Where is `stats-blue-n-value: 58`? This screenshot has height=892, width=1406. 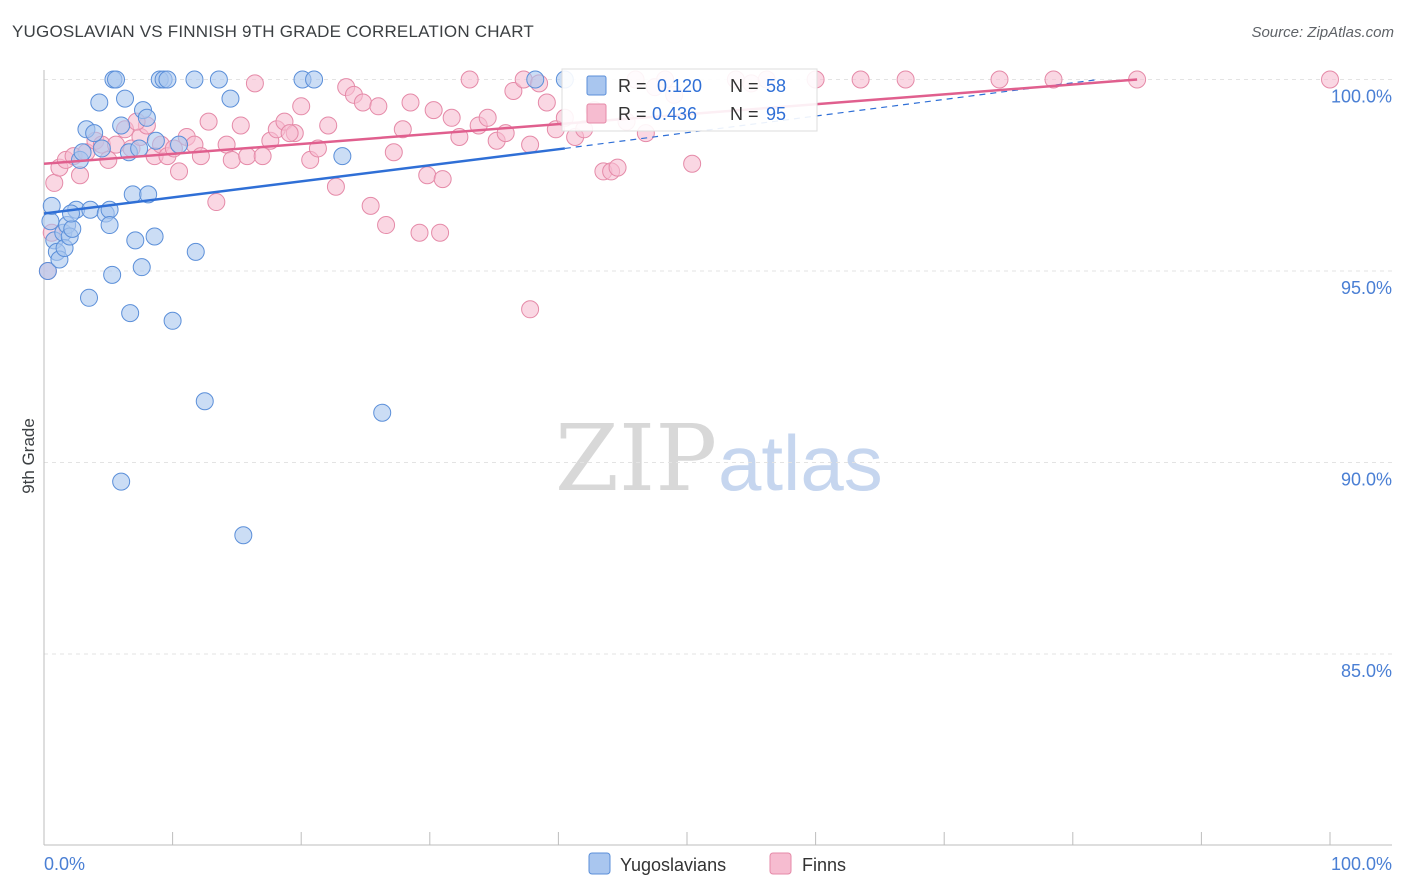 stats-blue-n-value: 58 is located at coordinates (776, 86).